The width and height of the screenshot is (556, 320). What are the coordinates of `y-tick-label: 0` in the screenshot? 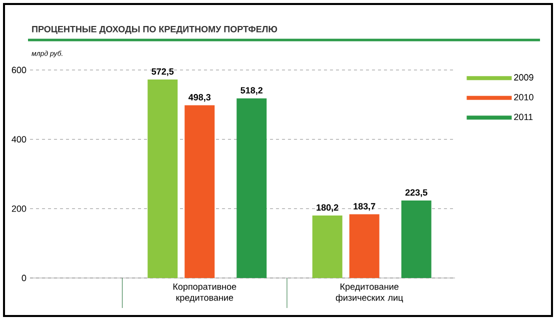 It's located at (24, 278).